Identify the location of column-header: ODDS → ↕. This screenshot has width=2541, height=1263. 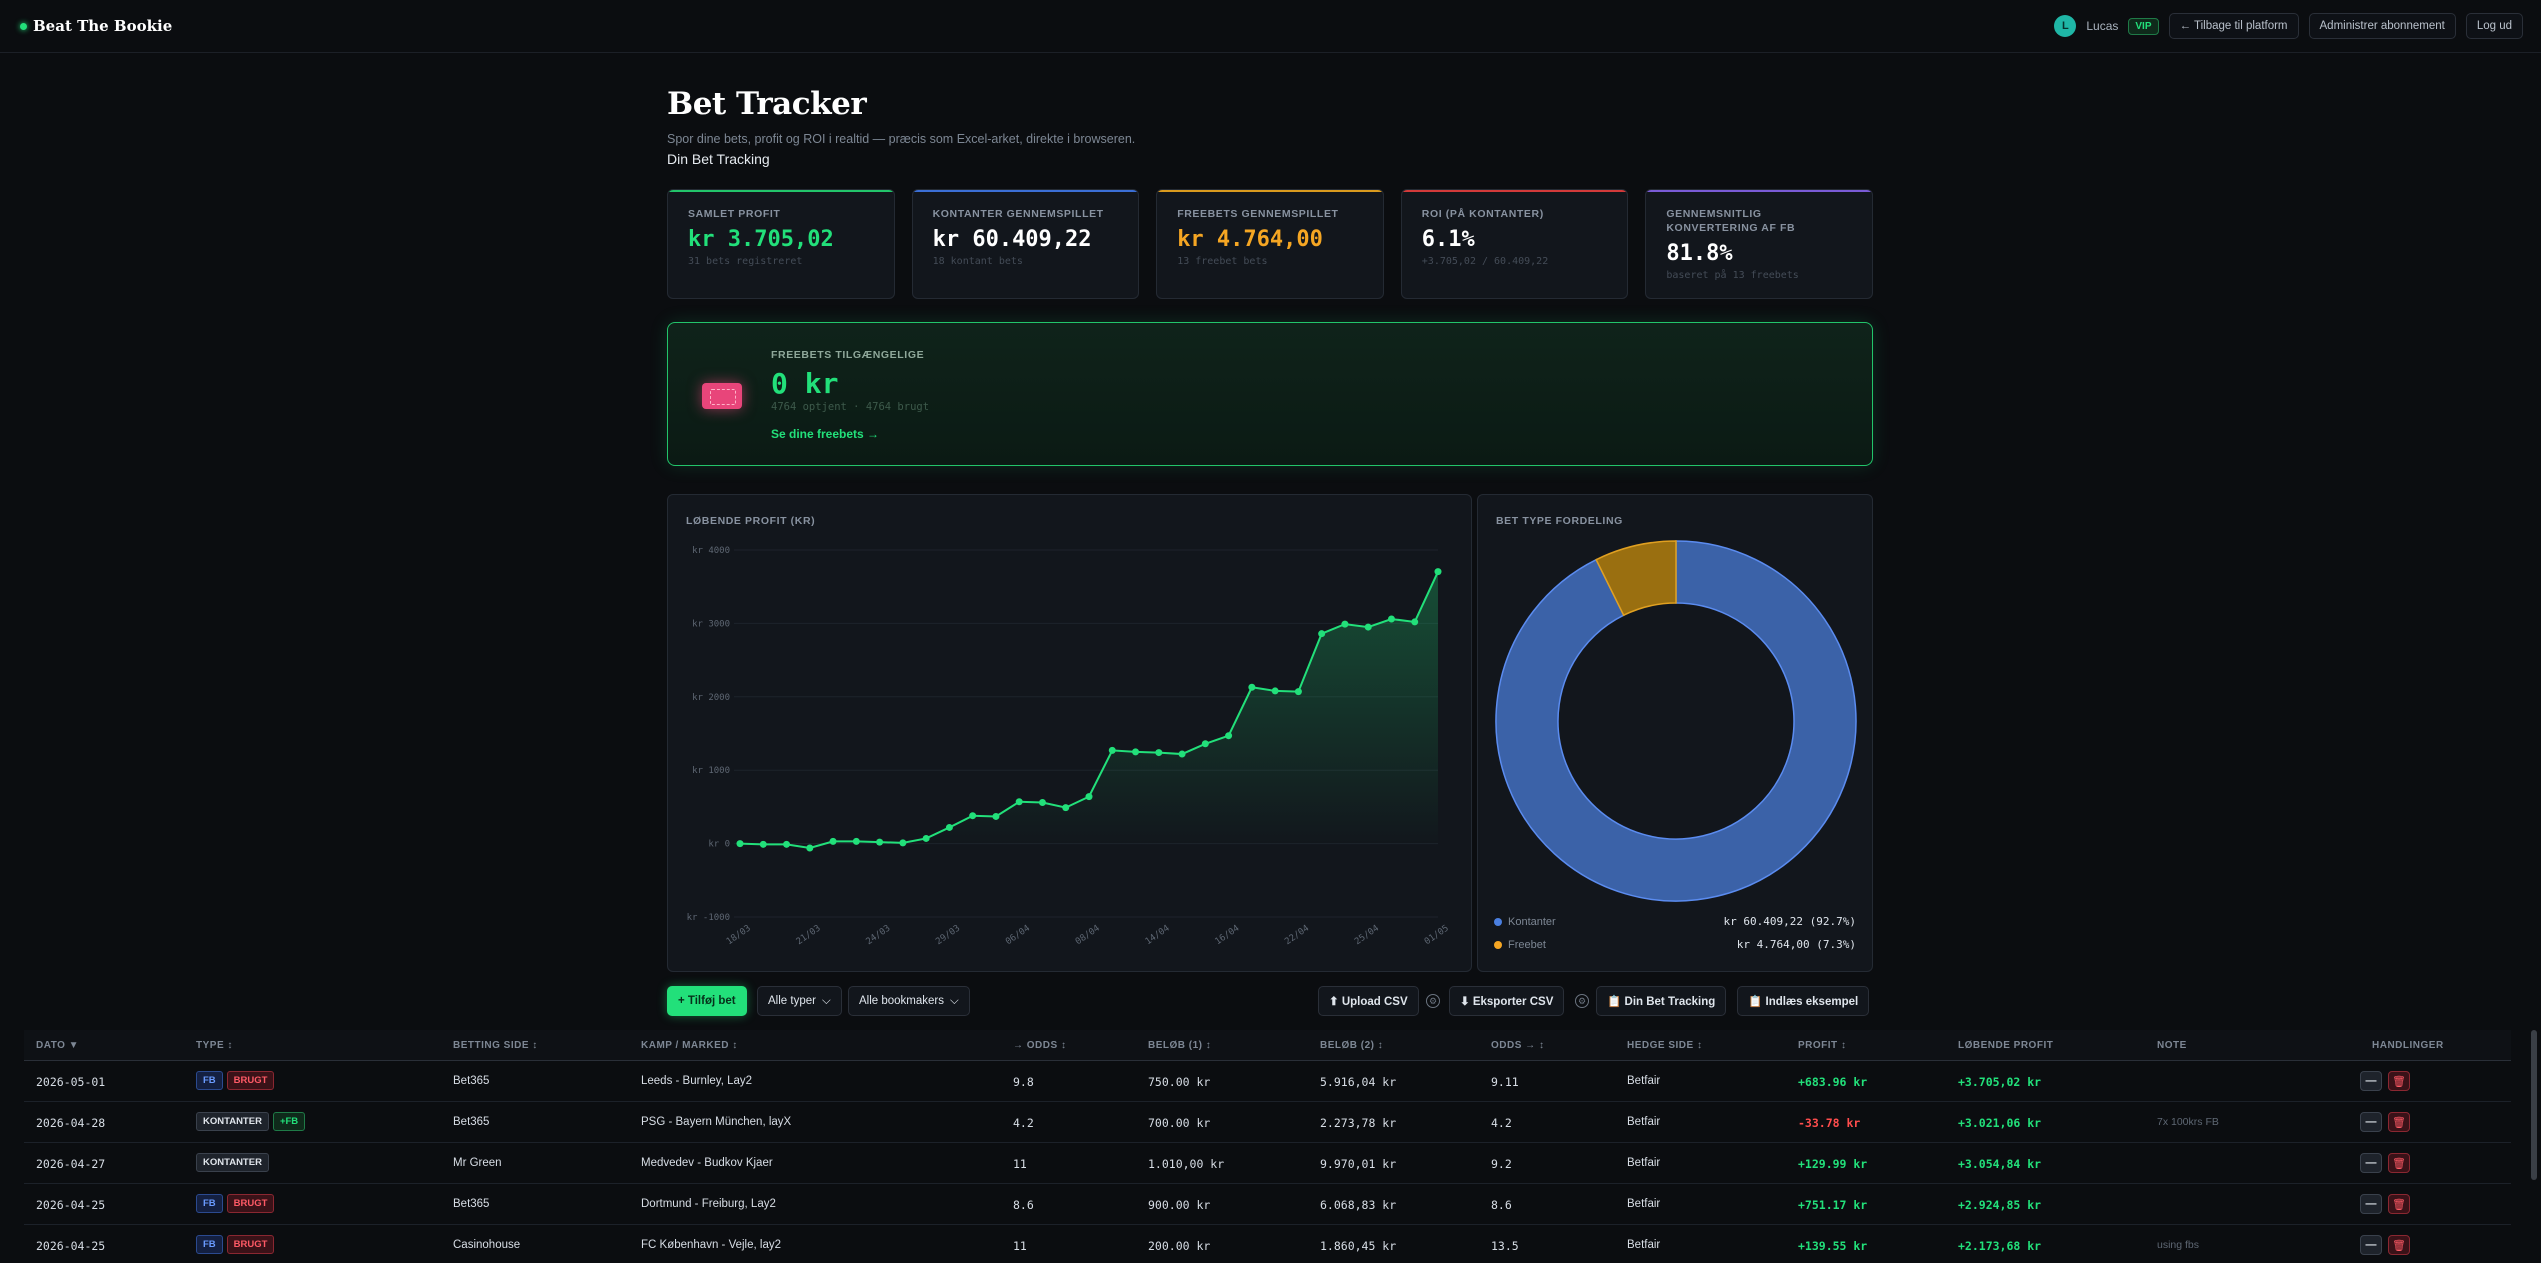
(1518, 1045).